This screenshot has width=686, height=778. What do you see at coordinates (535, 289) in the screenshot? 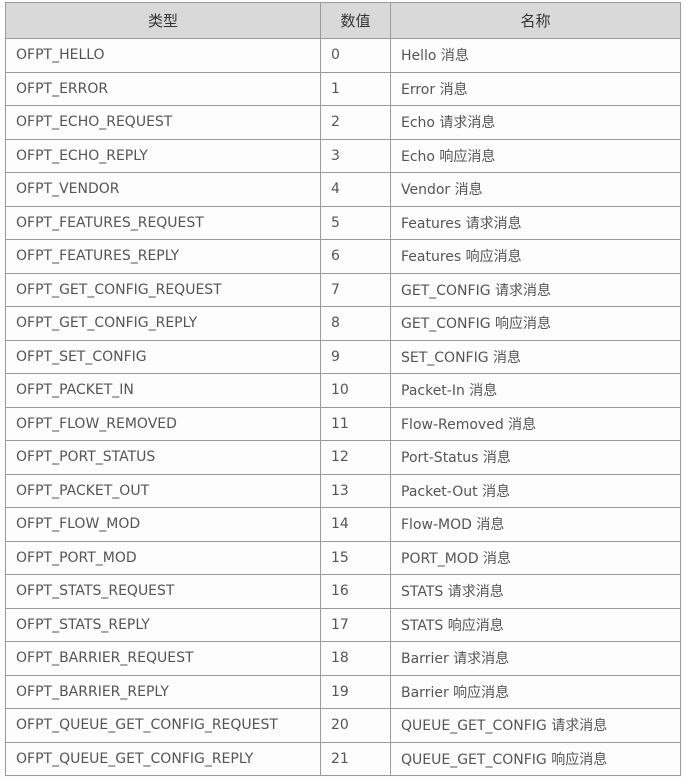
I see `cell-name: GET_CONFIG 请求消息` at bounding box center [535, 289].